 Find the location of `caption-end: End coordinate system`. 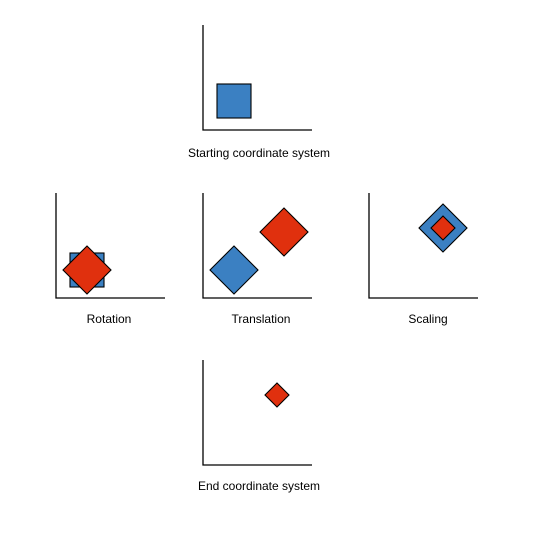

caption-end: End coordinate system is located at coordinates (259, 486).